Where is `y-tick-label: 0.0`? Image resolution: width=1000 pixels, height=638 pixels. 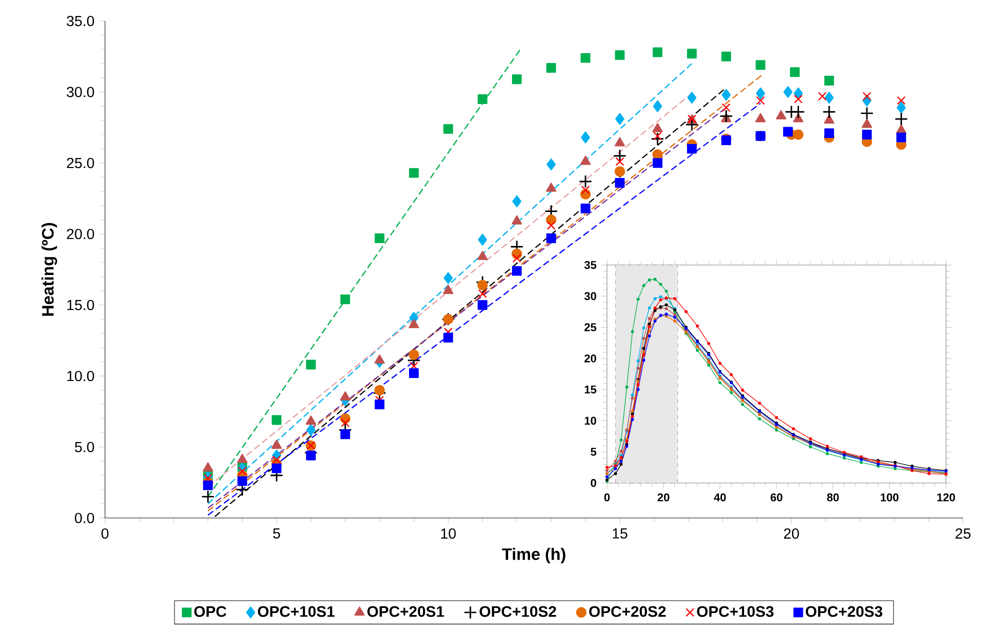
y-tick-label: 0.0 is located at coordinates (84, 518).